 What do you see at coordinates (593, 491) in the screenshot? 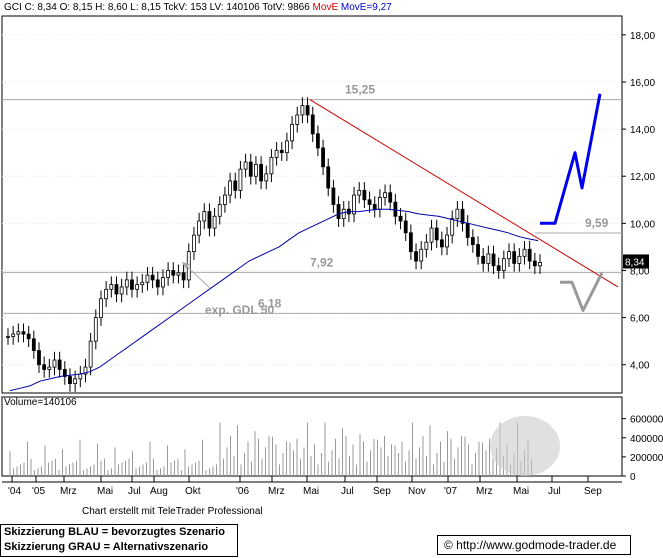
I see `x-tick-label: Sep` at bounding box center [593, 491].